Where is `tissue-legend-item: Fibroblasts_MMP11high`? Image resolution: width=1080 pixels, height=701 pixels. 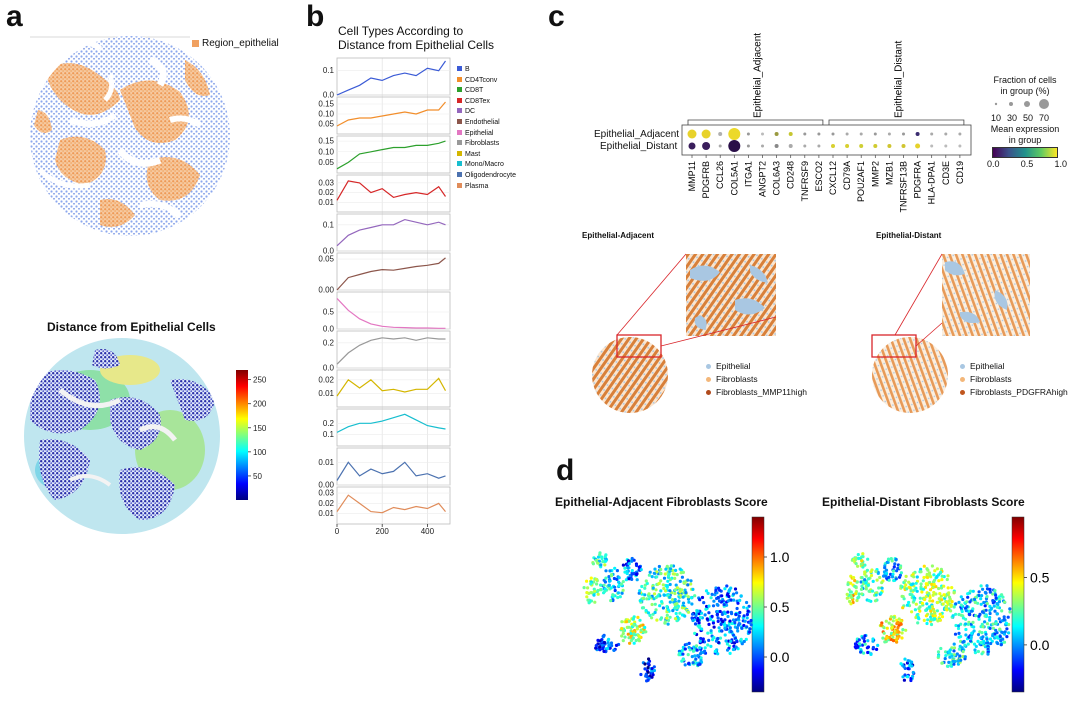 tissue-legend-item: Fibroblasts_MMP11high is located at coordinates (756, 392).